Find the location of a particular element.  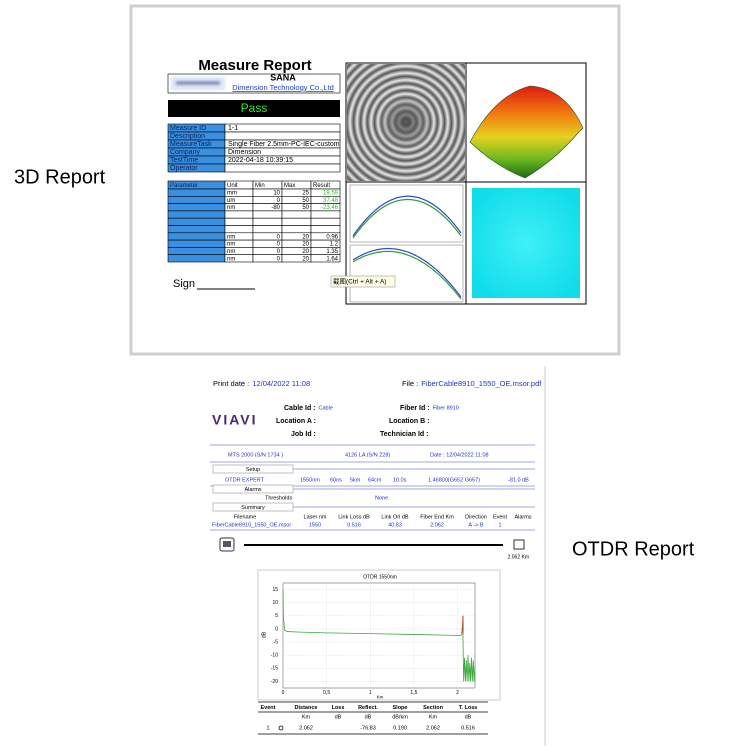

profile-plot is located at coordinates (406, 213).